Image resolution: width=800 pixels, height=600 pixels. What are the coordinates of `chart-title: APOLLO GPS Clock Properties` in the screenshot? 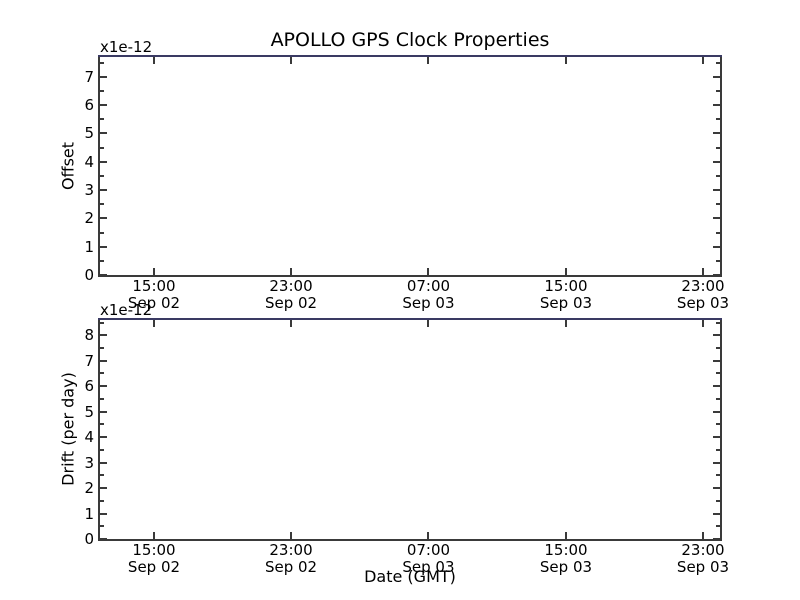 It's located at (410, 40).